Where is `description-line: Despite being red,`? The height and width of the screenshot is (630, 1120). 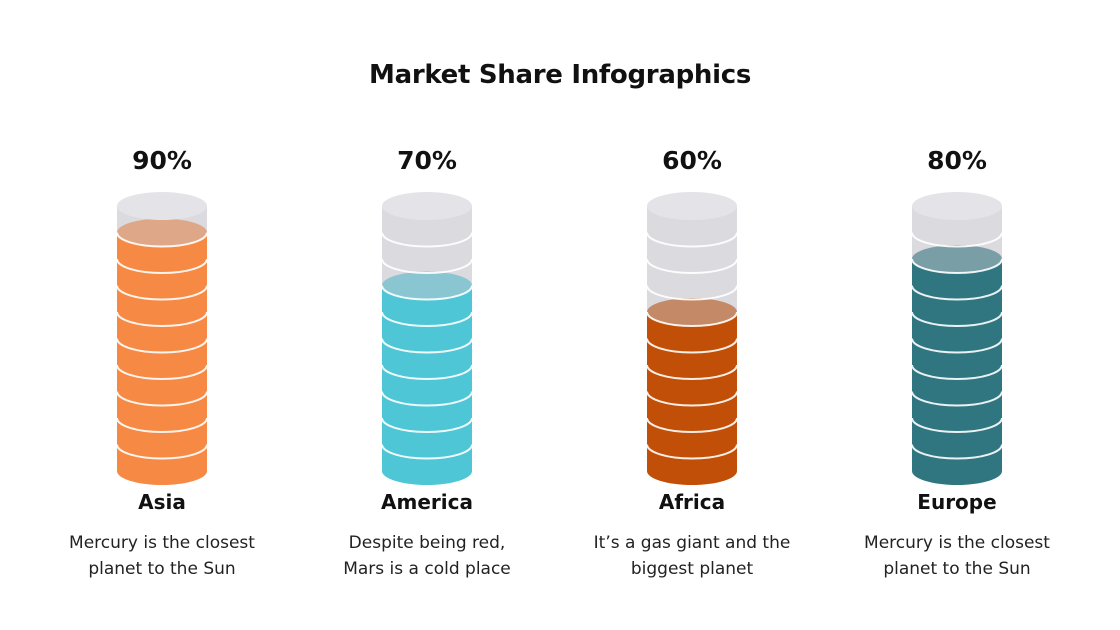
description-line: Despite being red, is located at coordinates (427, 543).